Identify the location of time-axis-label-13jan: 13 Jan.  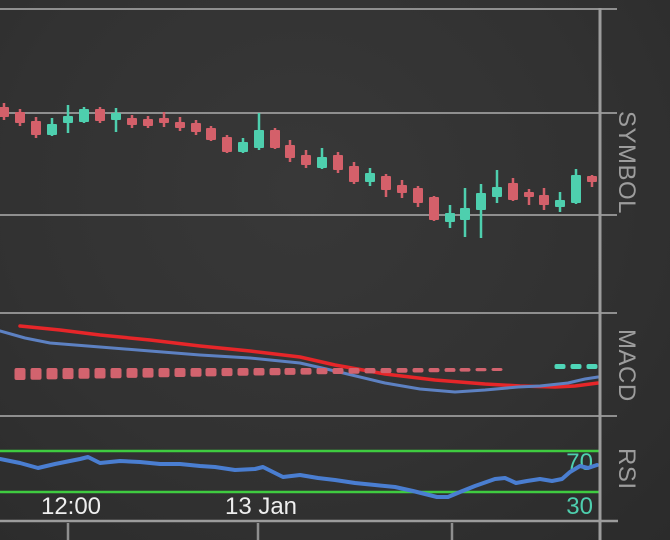
(261, 506).